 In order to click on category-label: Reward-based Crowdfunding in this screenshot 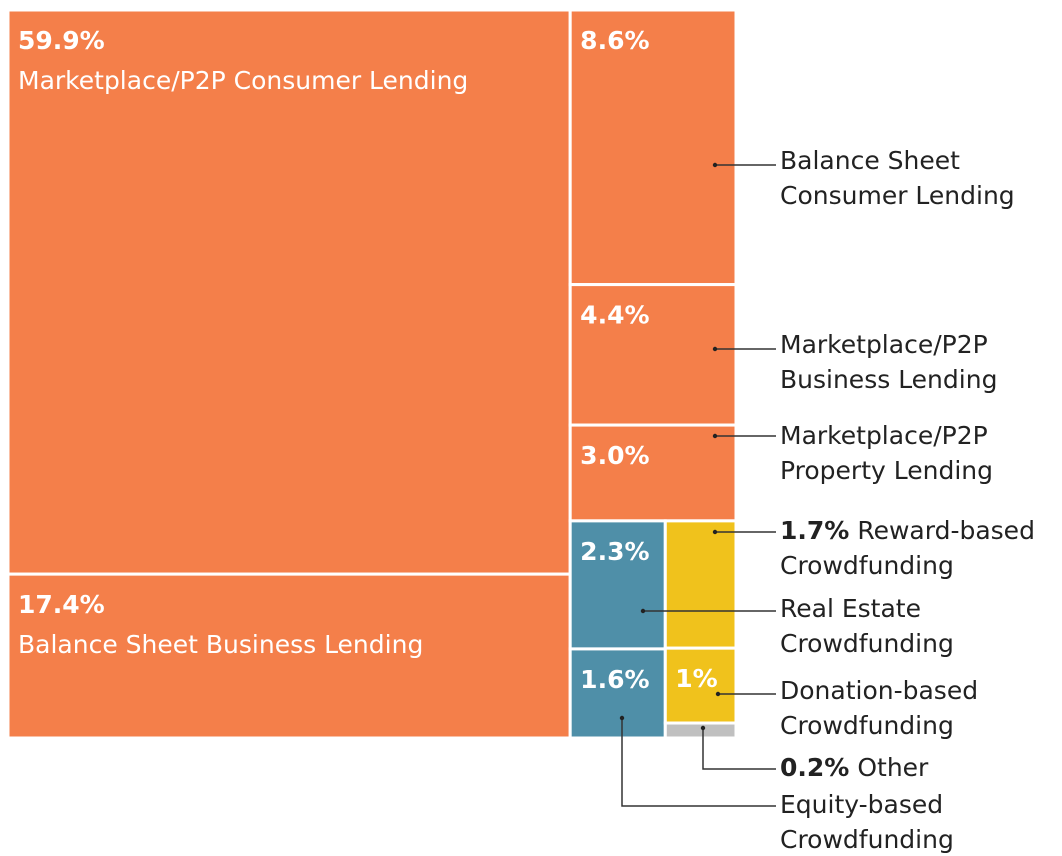, I will do `click(911, 548)`.